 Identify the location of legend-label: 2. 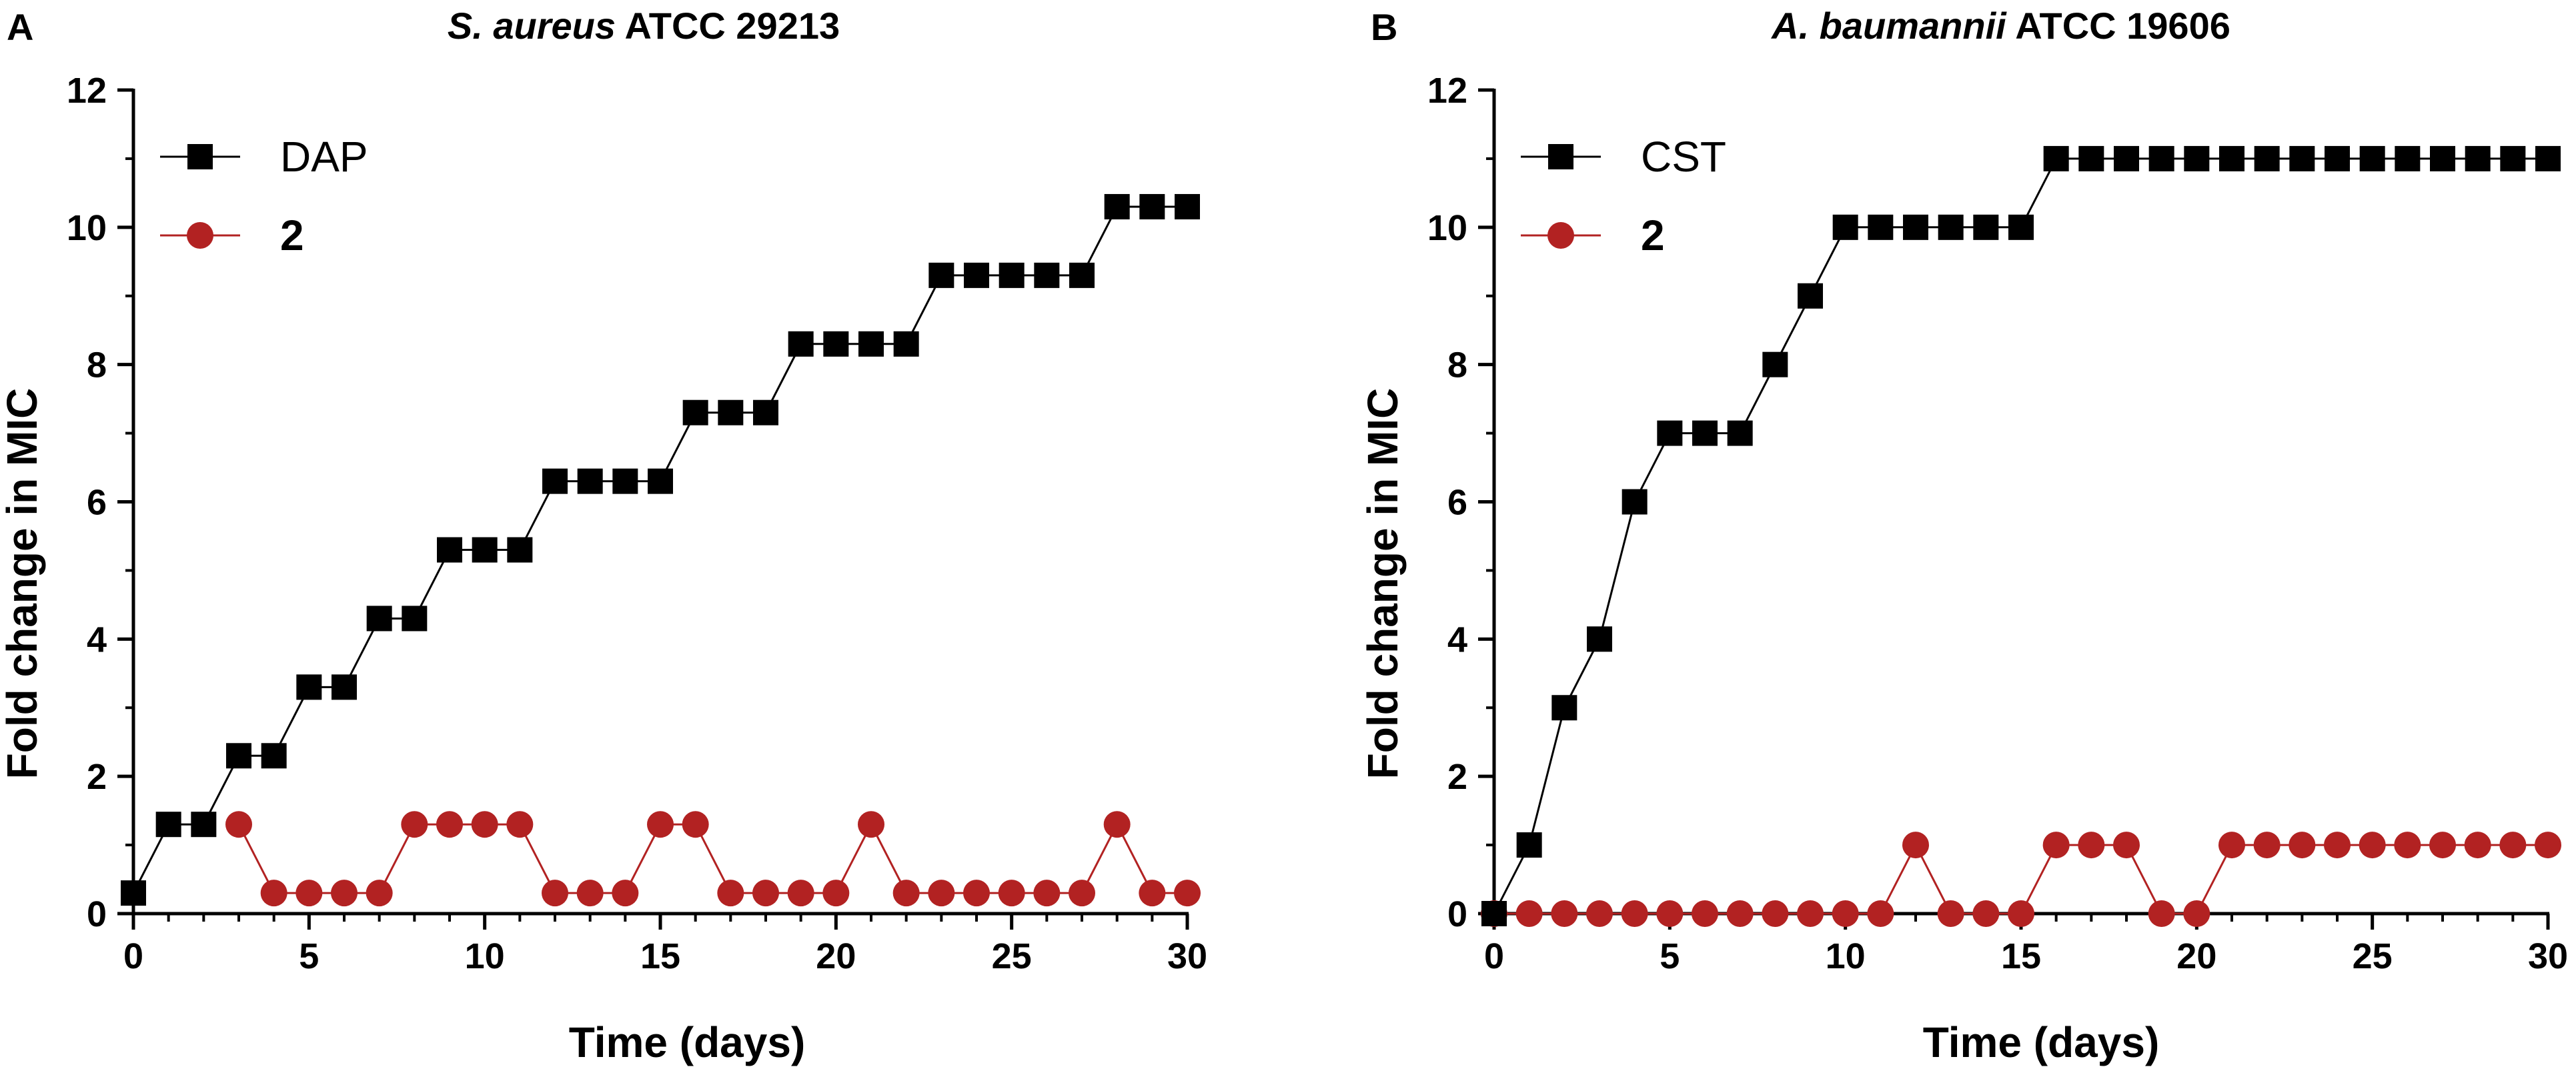
(1653, 235).